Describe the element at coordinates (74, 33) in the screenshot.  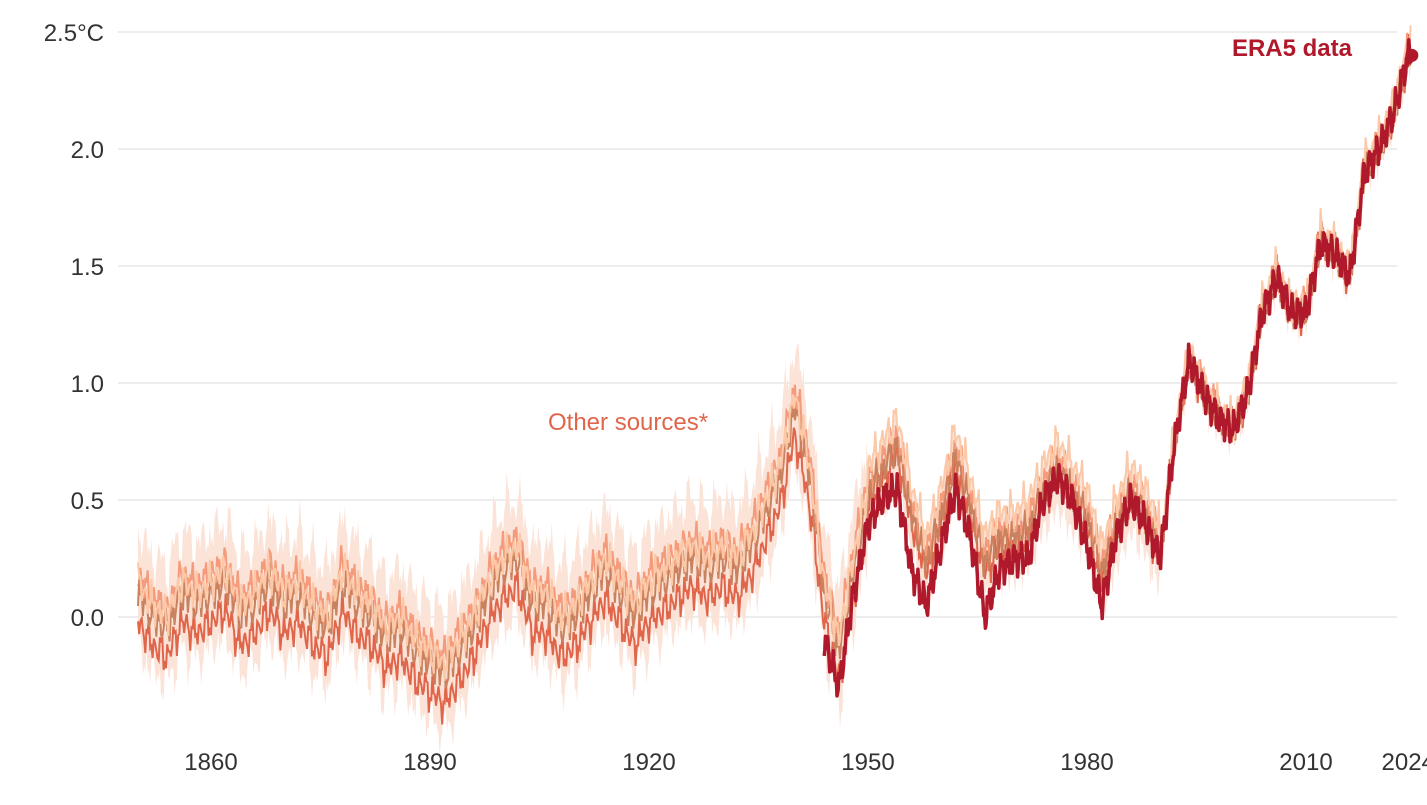
I see `y-tick-label: 2.5°C` at that location.